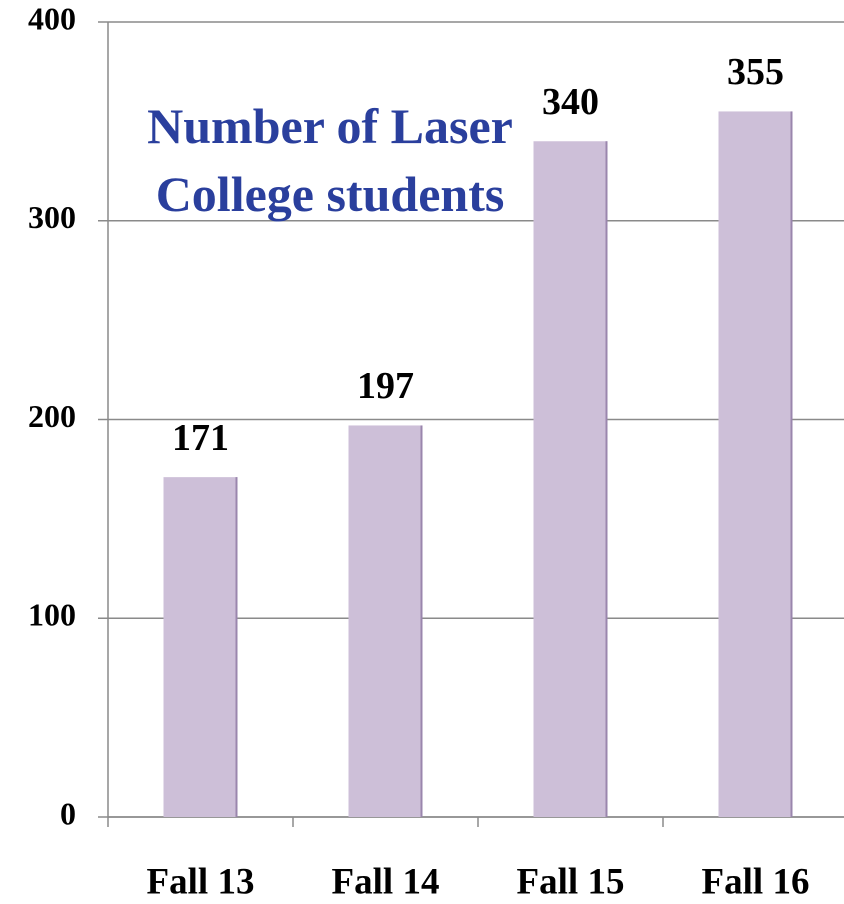 The width and height of the screenshot is (844, 904). I want to click on data-label: 340, so click(570, 102).